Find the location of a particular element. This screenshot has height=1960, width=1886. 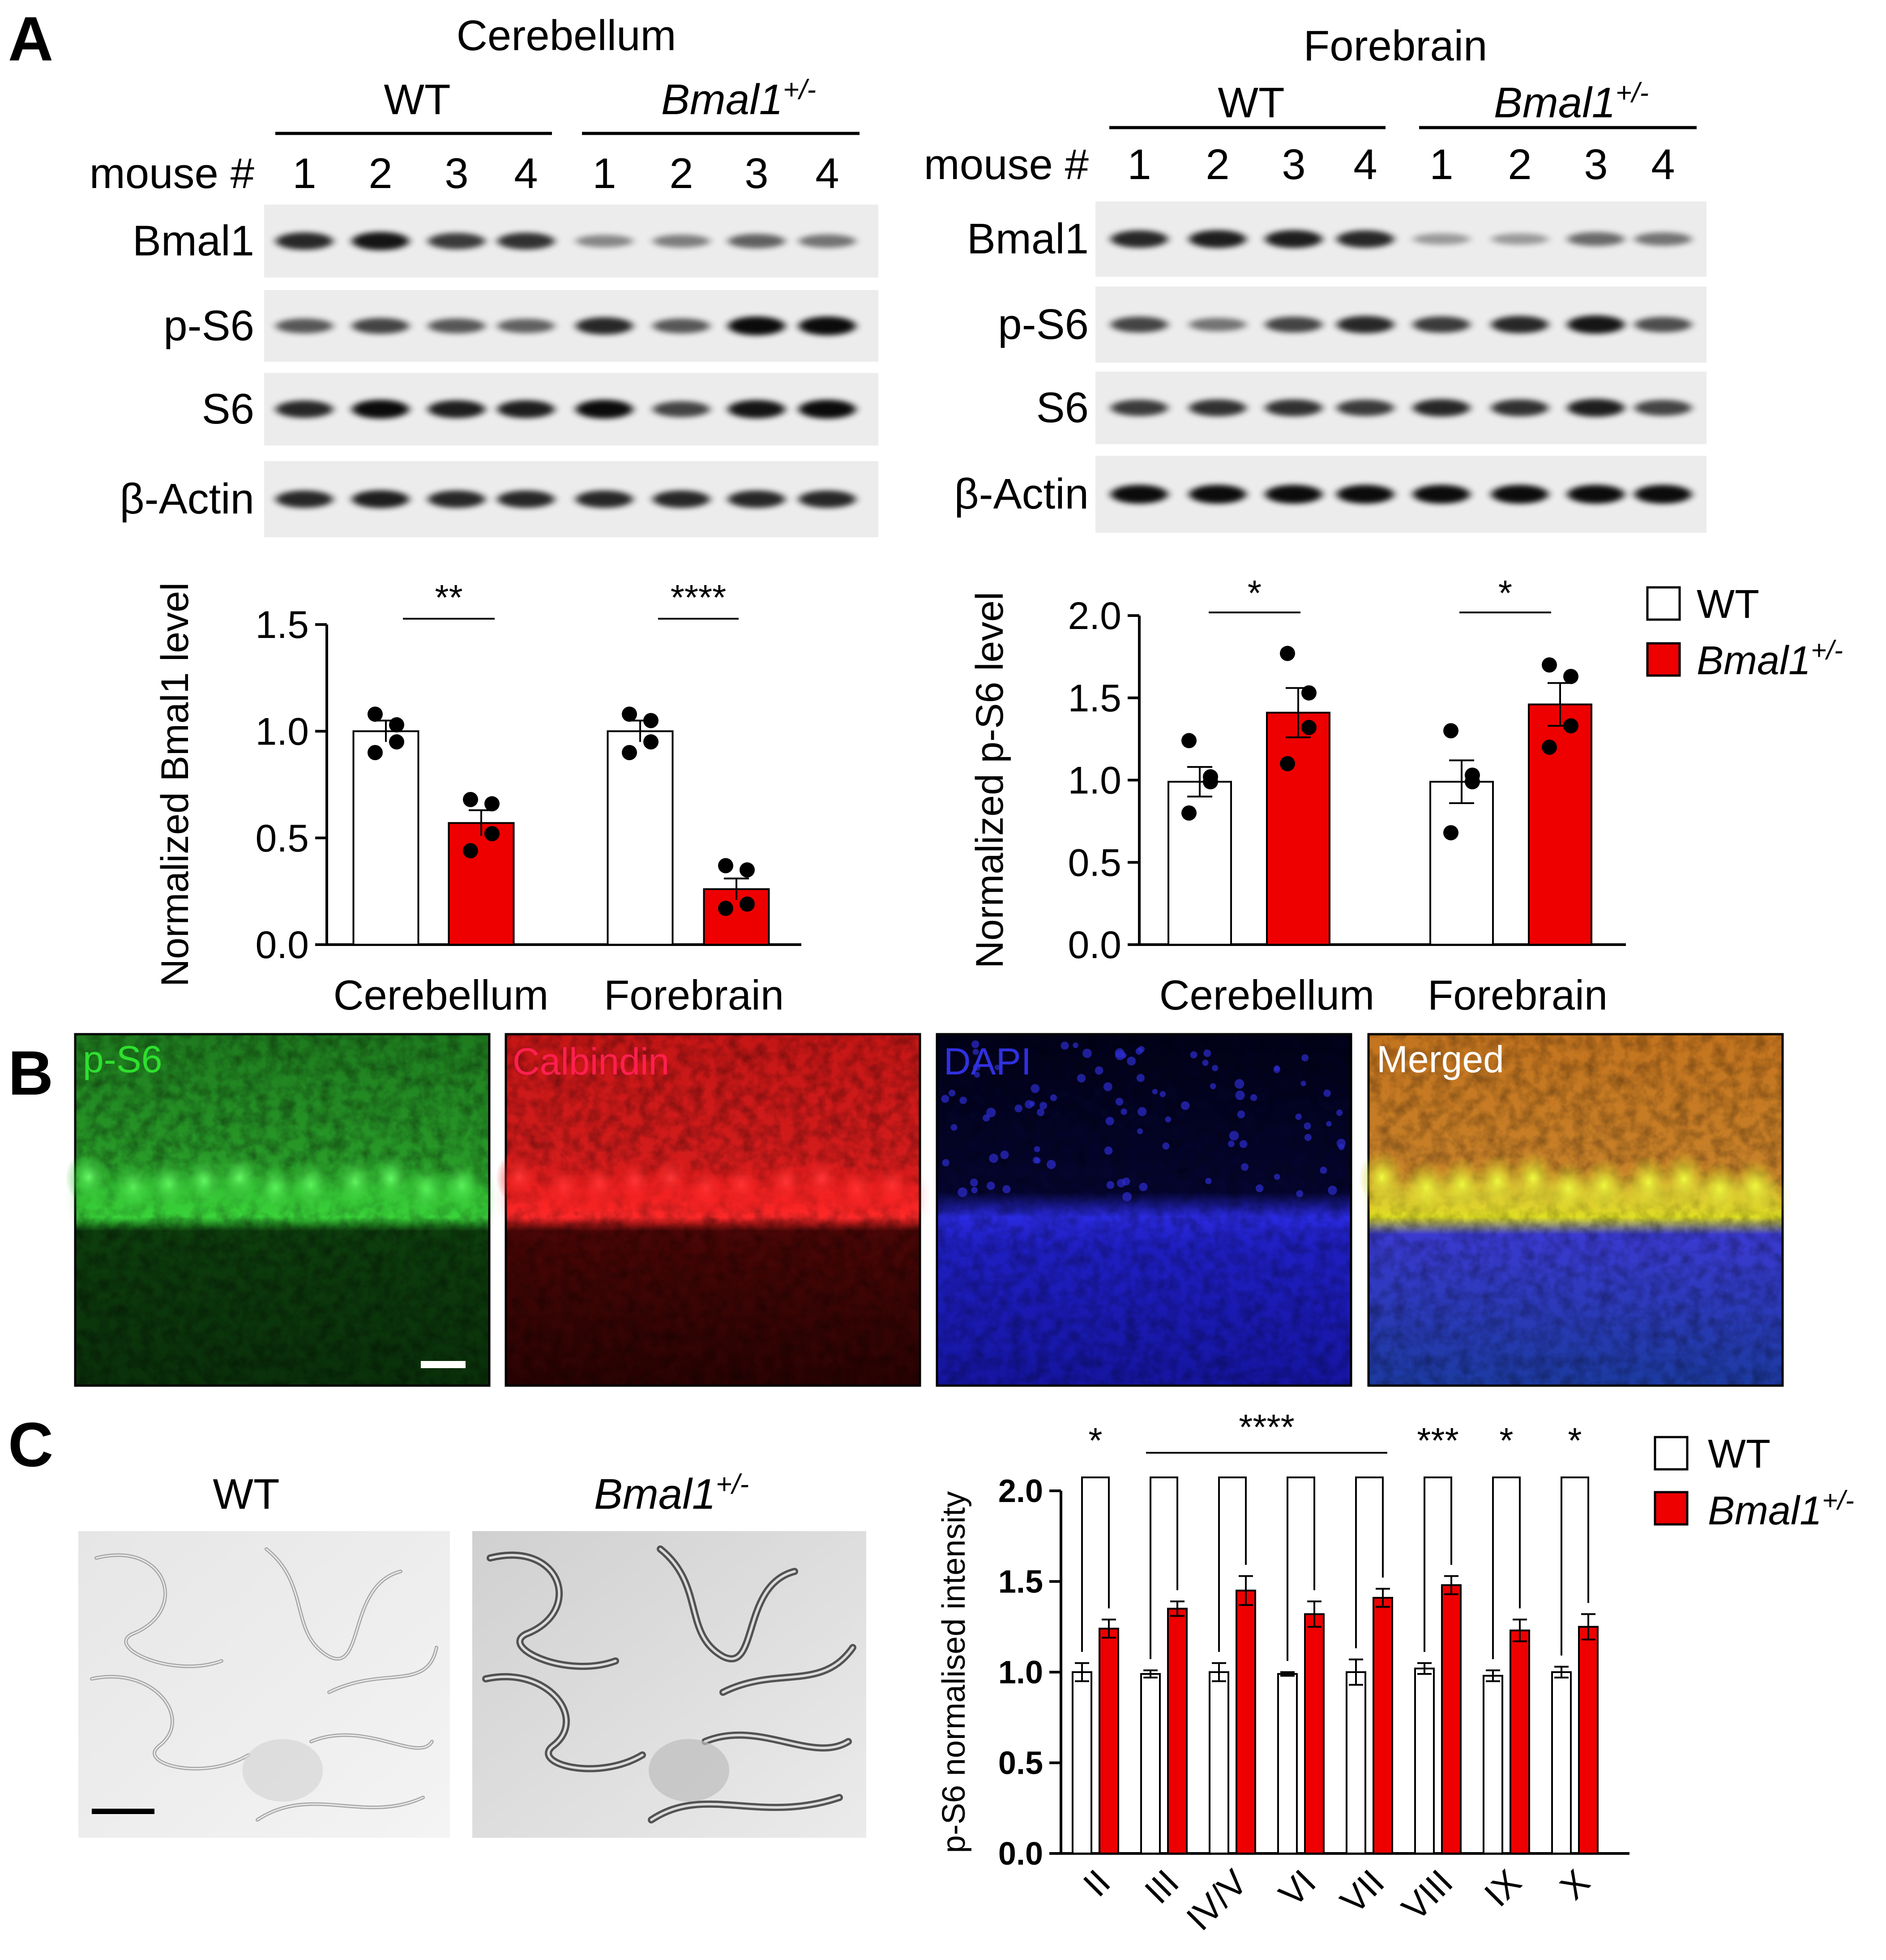

blot-row-label: S6 is located at coordinates (1062, 408).